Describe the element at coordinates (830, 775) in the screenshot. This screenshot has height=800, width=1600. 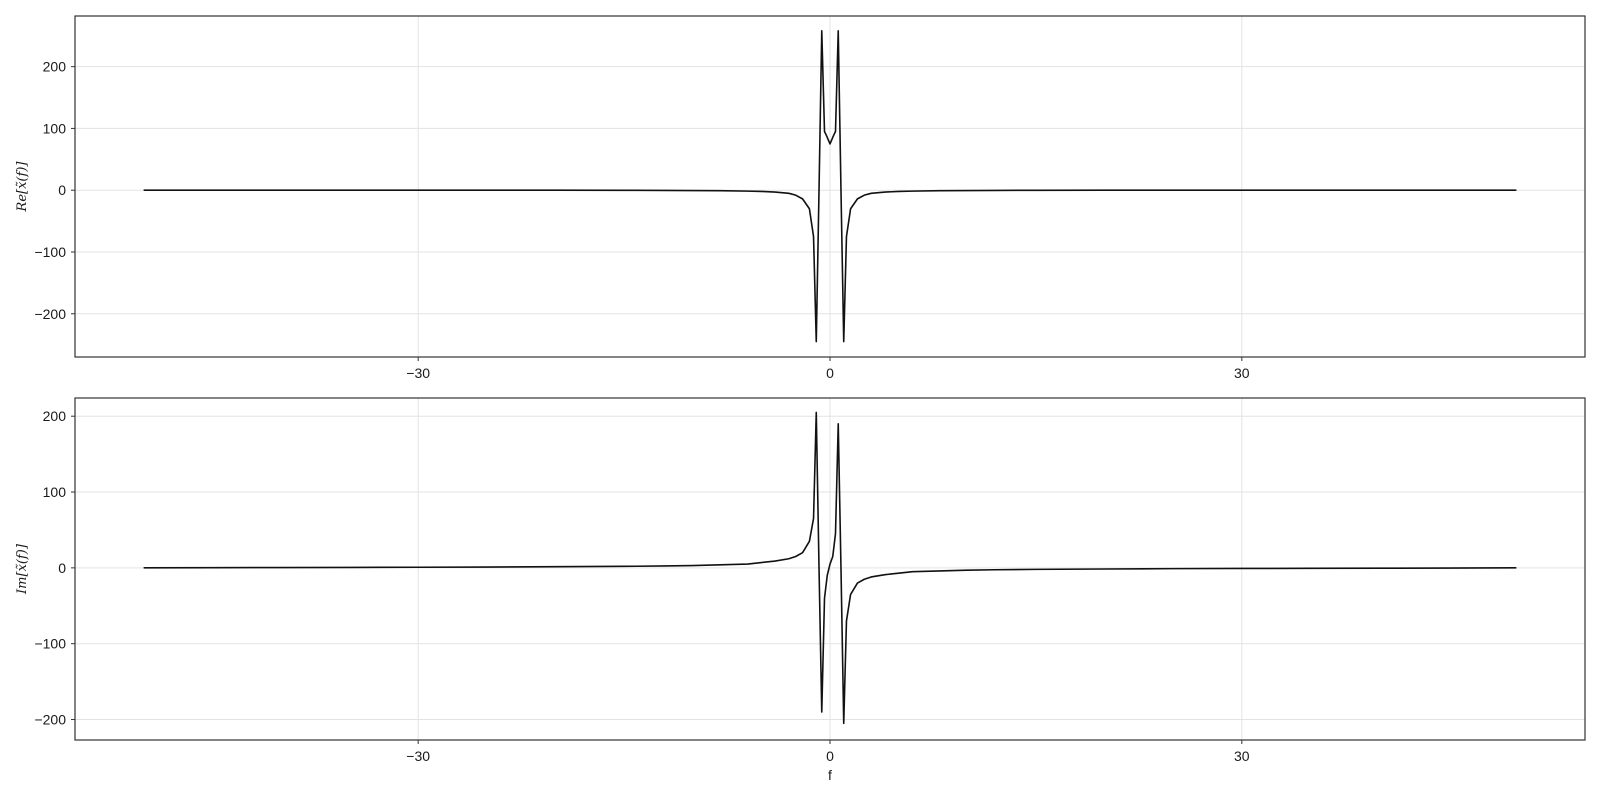
I see `im-x-axis-label: f` at that location.